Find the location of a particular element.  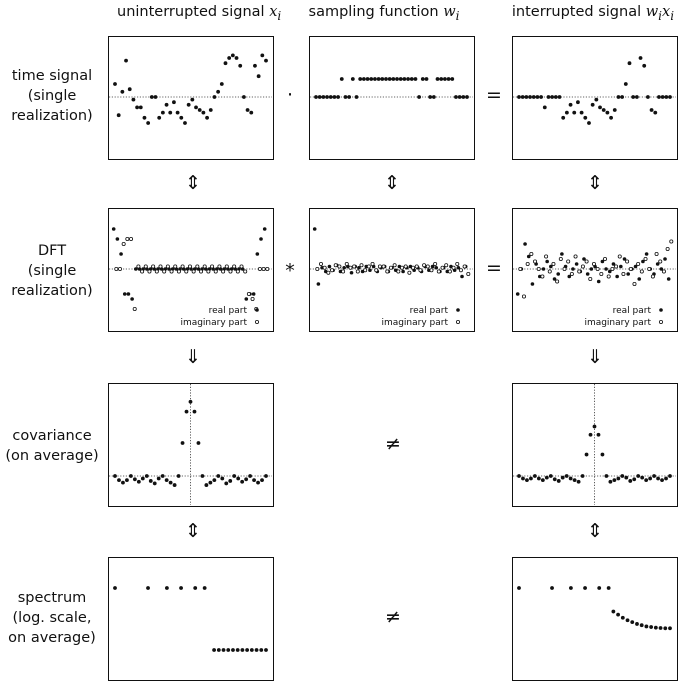

plot-dft-wx: real part imaginary part is located at coordinates (594, 283).